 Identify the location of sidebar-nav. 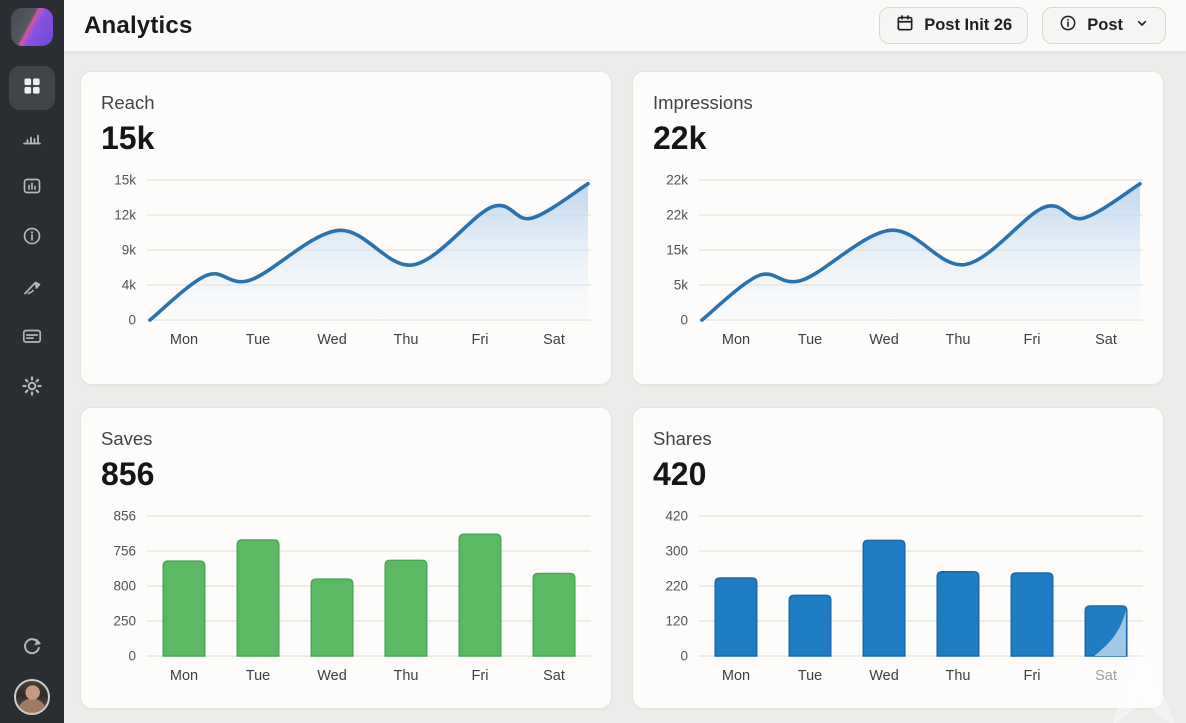
(32, 238).